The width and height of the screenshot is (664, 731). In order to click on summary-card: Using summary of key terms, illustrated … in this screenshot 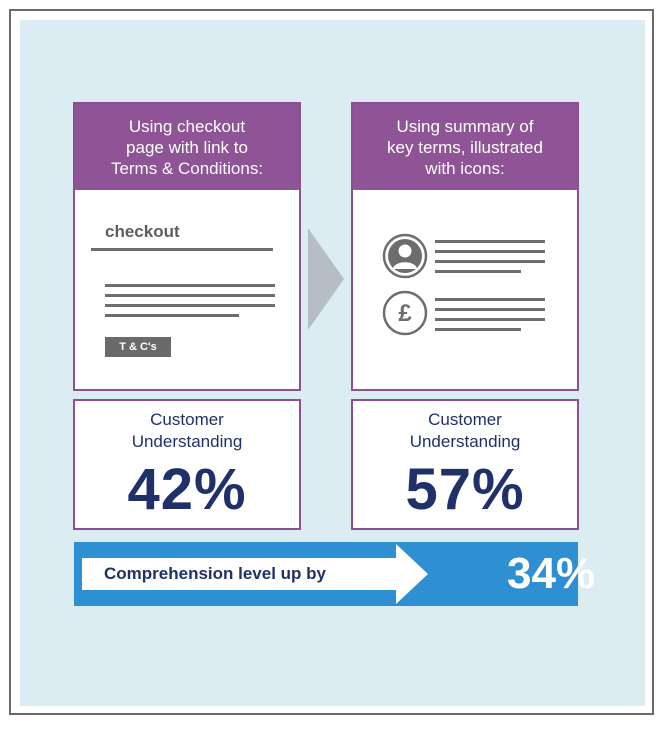, I will do `click(465, 246)`.